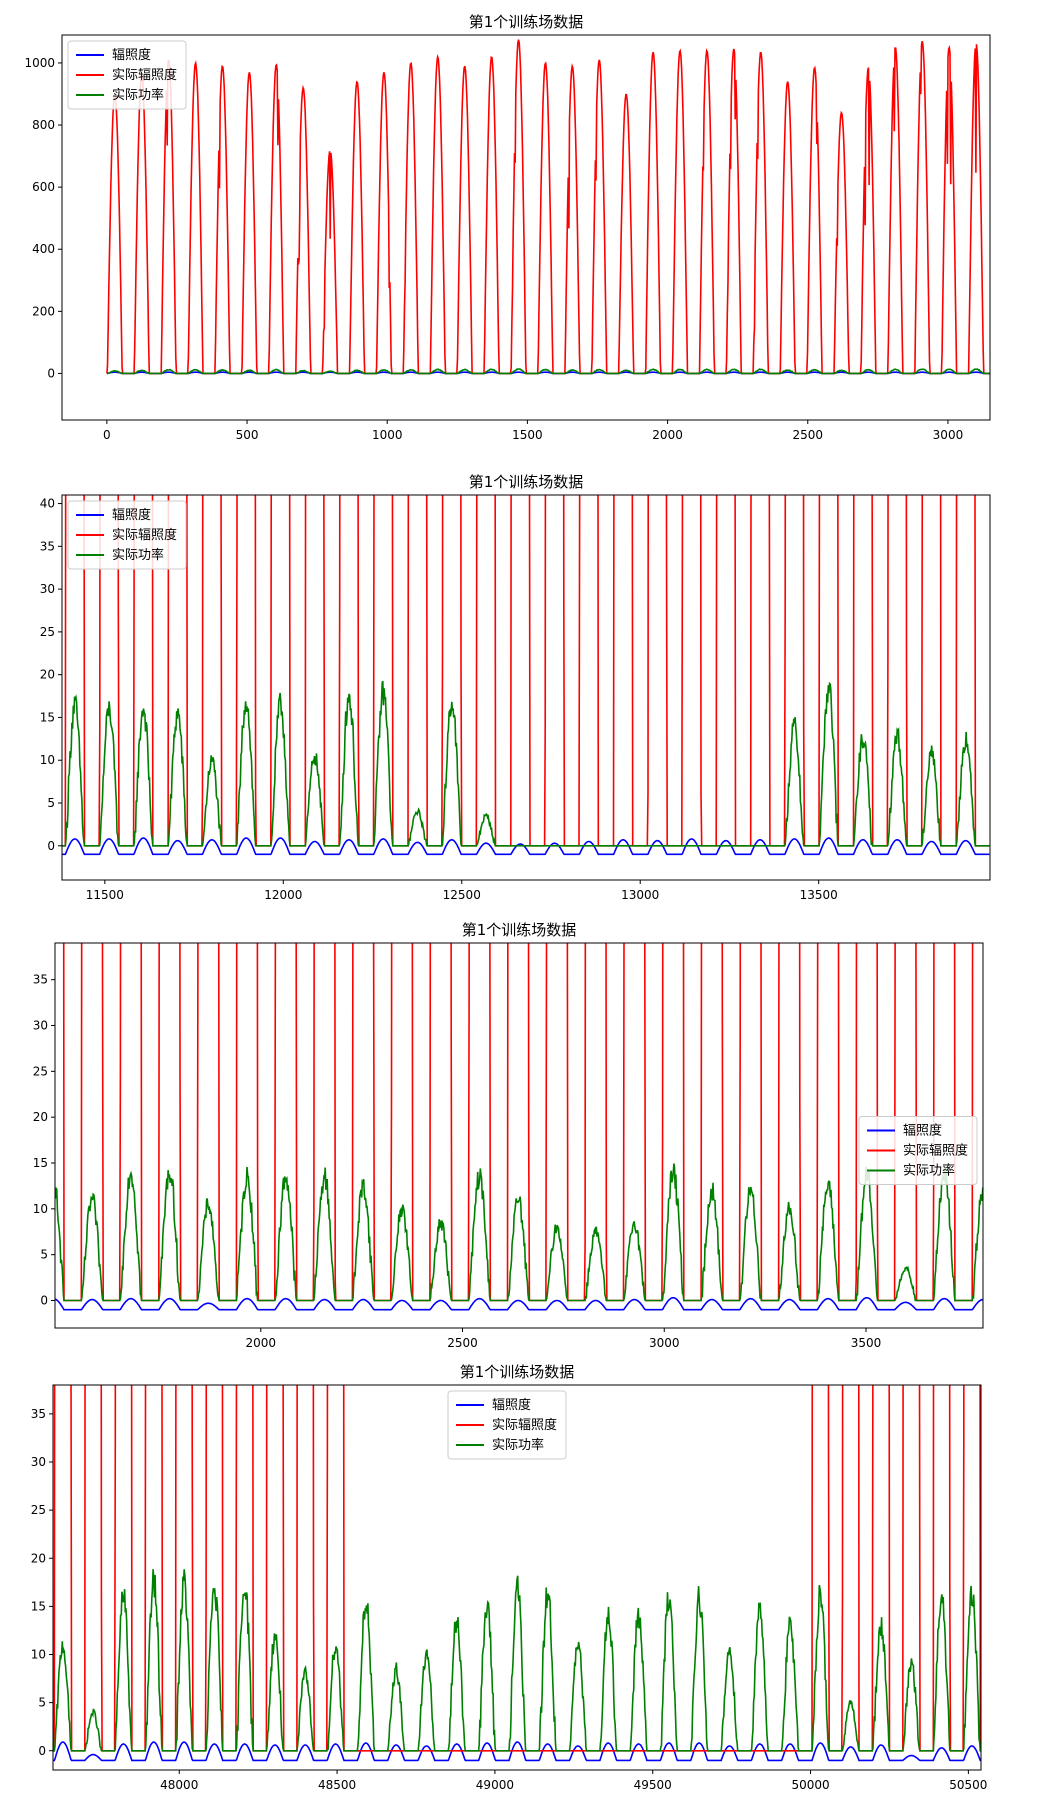  Describe the element at coordinates (39, 63) in the screenshot. I see `y-tick-label: 1000` at that location.